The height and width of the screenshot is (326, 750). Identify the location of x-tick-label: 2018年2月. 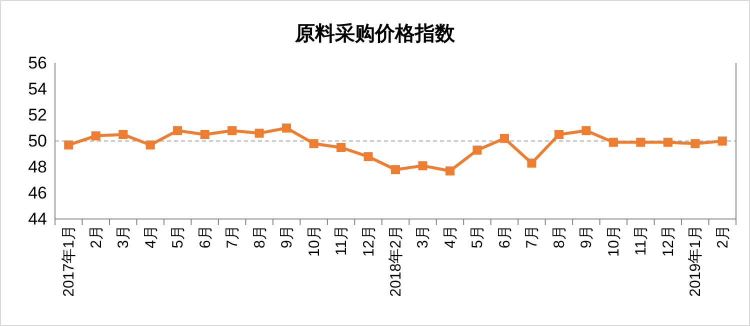
(396, 261).